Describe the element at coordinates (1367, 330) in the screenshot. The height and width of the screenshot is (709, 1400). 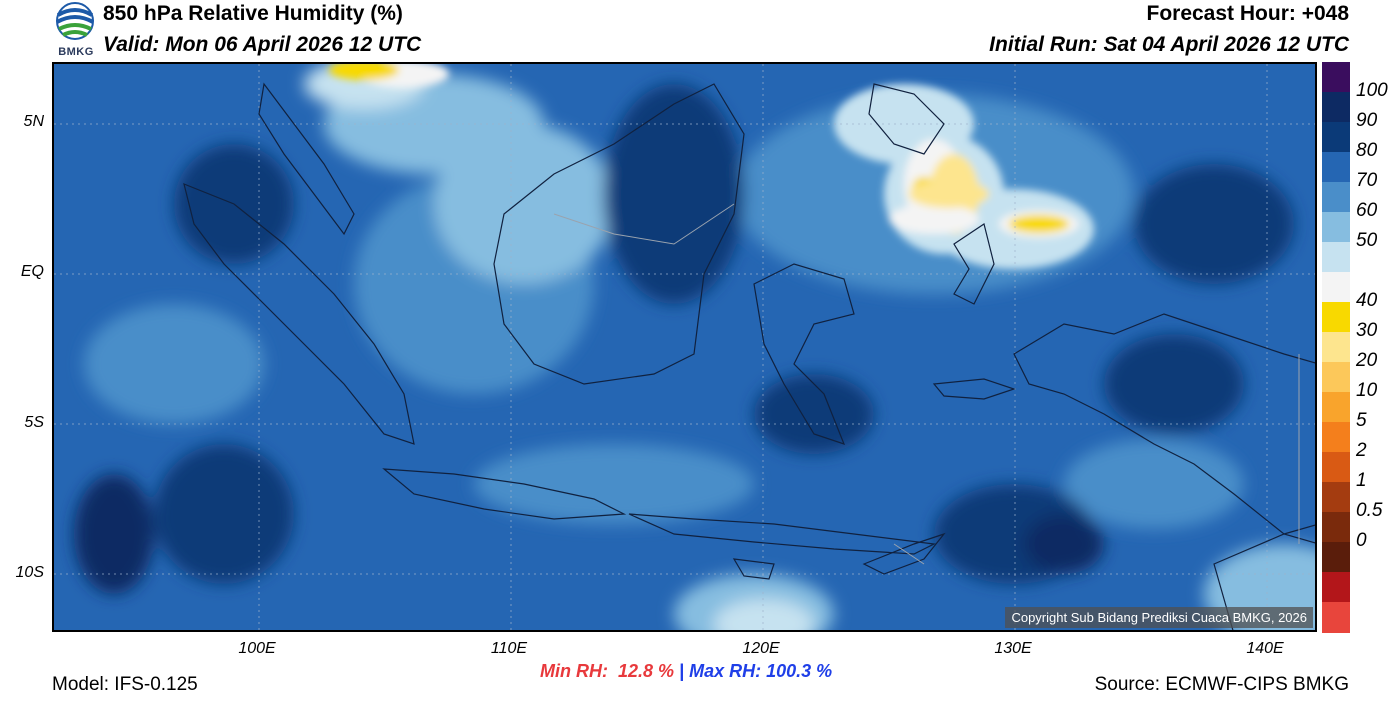
I see `colorbar-label: 30` at that location.